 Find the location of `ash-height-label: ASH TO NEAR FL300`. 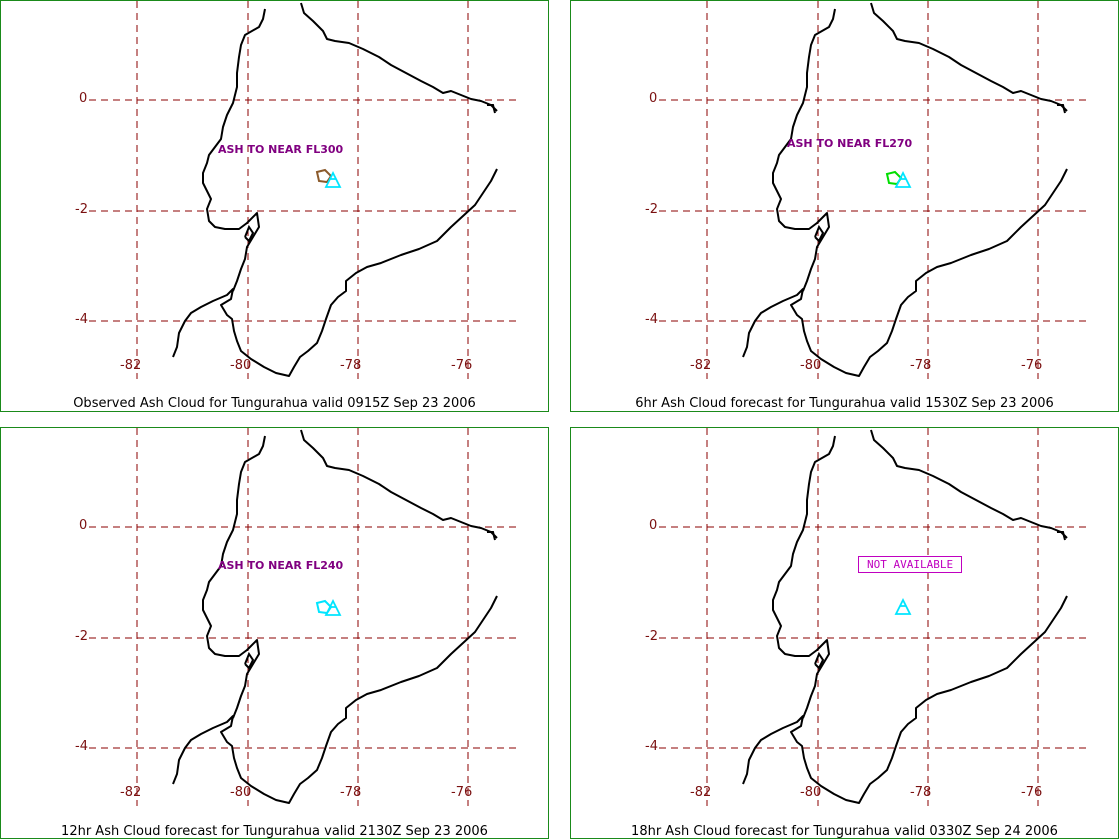

ash-height-label: ASH TO NEAR FL300 is located at coordinates (281, 149).